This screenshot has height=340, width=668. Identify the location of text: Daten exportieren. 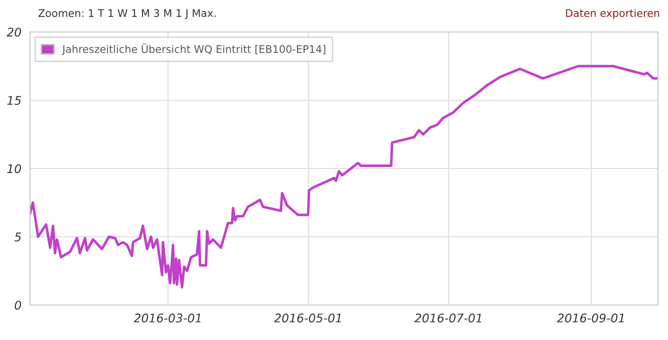
(613, 14).